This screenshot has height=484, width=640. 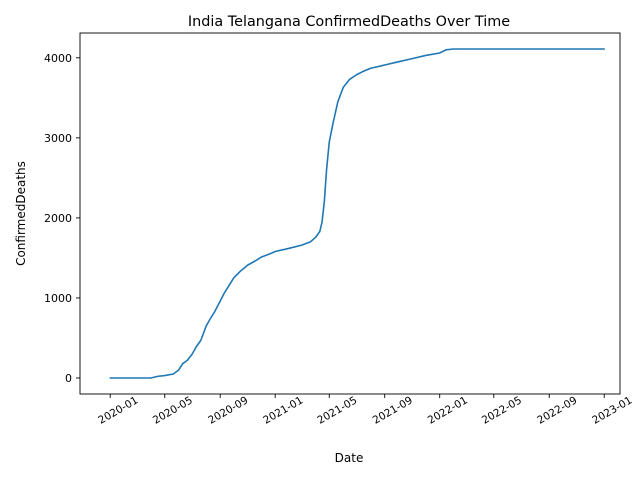 What do you see at coordinates (173, 410) in the screenshot?
I see `x-tick-label: 2020-05` at bounding box center [173, 410].